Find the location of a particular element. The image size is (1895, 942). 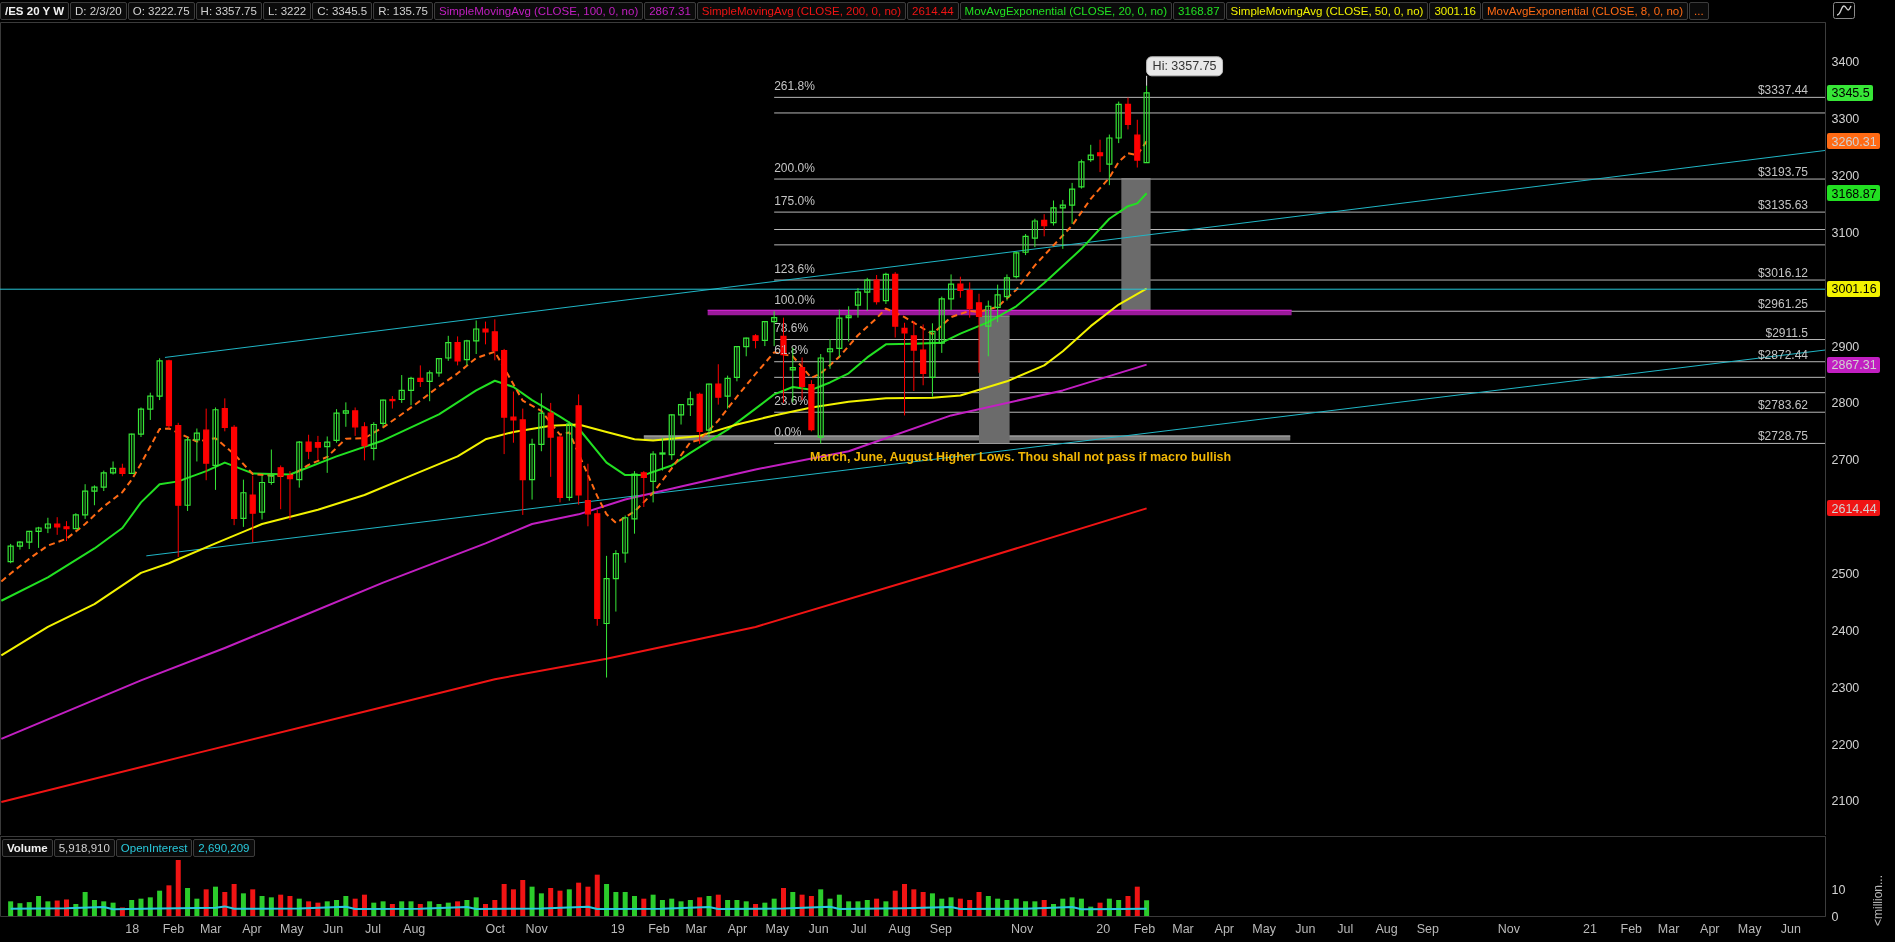

text: 3001.16 is located at coordinates (1455, 11).